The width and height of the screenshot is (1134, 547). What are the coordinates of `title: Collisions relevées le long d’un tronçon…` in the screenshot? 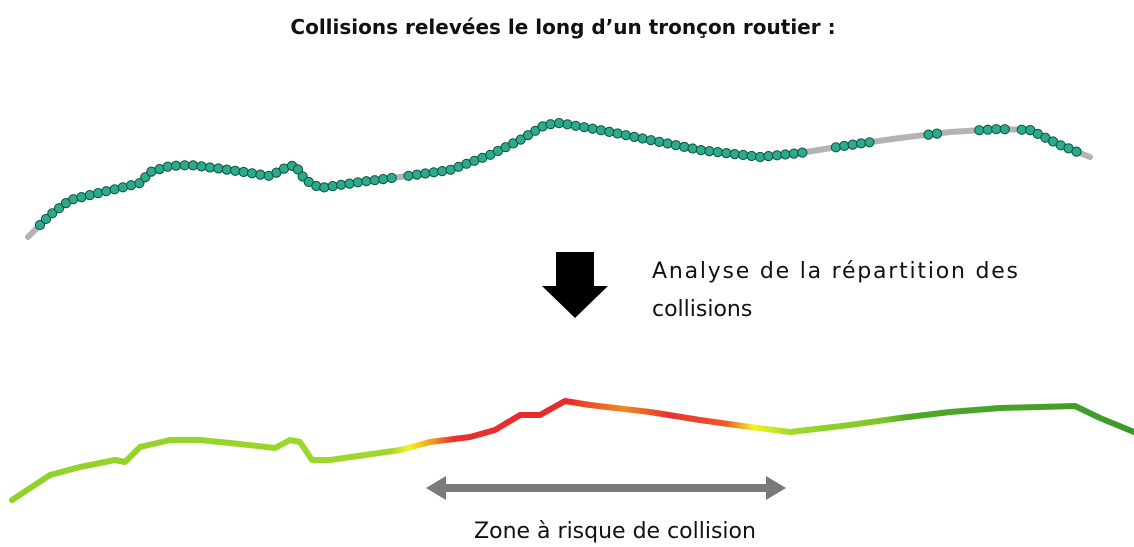 It's located at (562, 27).